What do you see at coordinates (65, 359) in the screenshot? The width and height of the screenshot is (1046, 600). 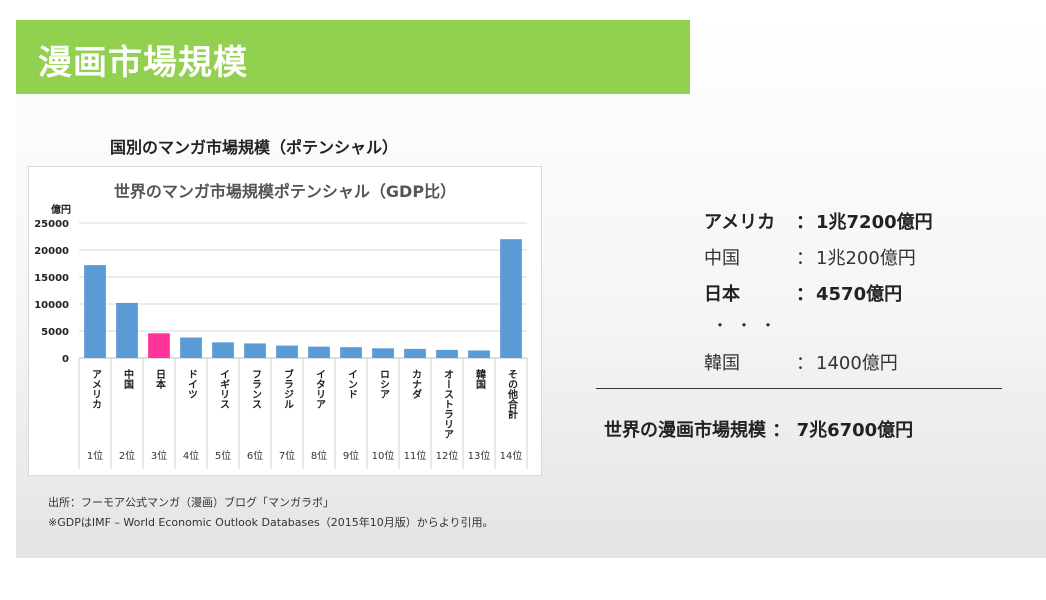 I see `y-tick-label: 0` at bounding box center [65, 359].